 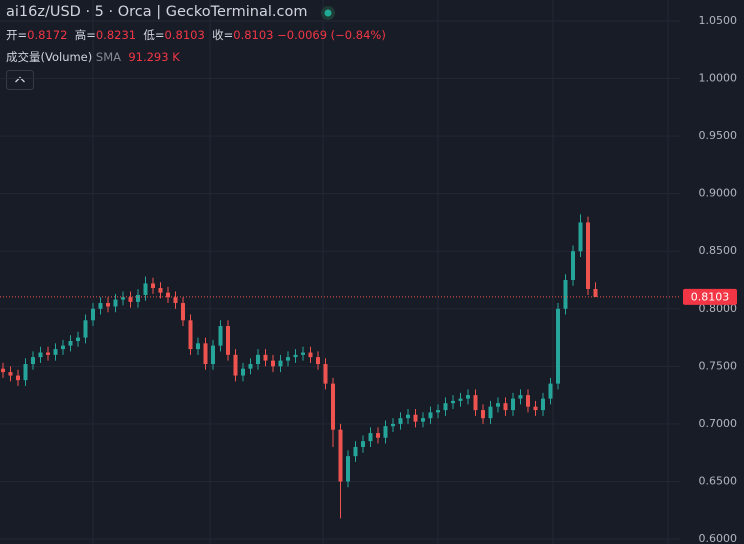 What do you see at coordinates (223, 35) in the screenshot?
I see `close-label: 收=` at bounding box center [223, 35].